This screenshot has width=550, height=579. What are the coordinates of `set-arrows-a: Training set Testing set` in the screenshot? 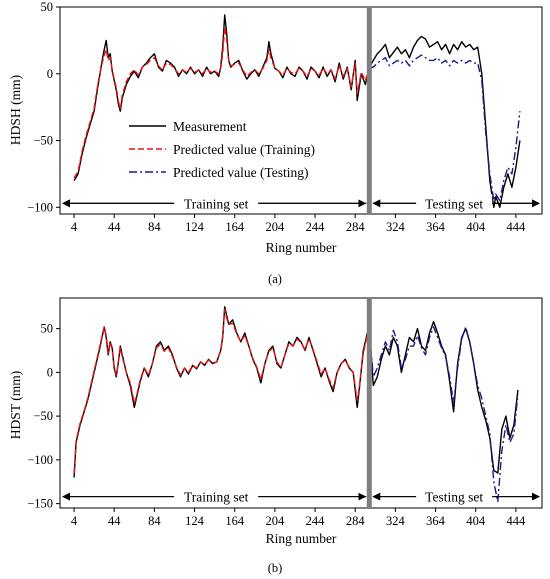 It's located at (301, 203).